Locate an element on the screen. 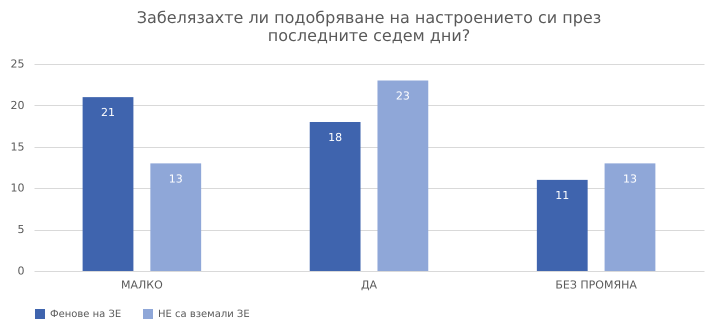 This screenshot has height=327, width=724. data-label: 21 is located at coordinates (108, 113).